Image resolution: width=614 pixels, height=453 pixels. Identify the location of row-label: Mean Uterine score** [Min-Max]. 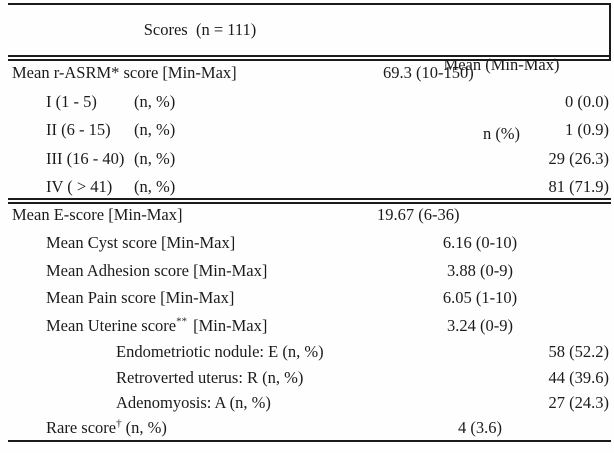
(156, 325).